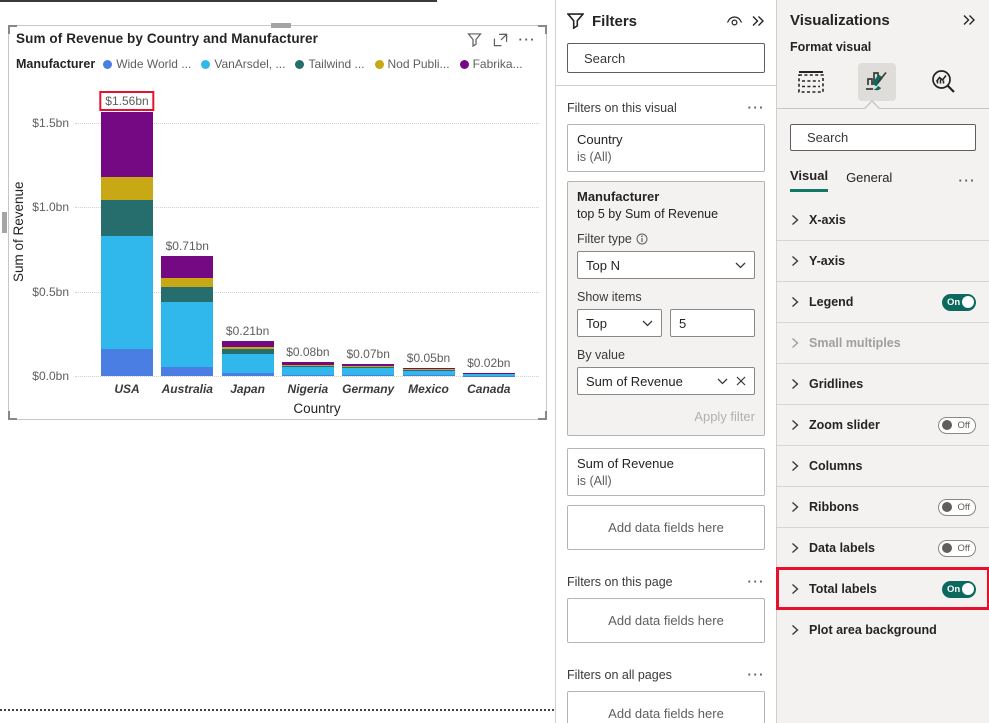 Image resolution: width=989 pixels, height=723 pixels. What do you see at coordinates (883, 219) in the screenshot?
I see `format-section-x-axis: X-axis` at bounding box center [883, 219].